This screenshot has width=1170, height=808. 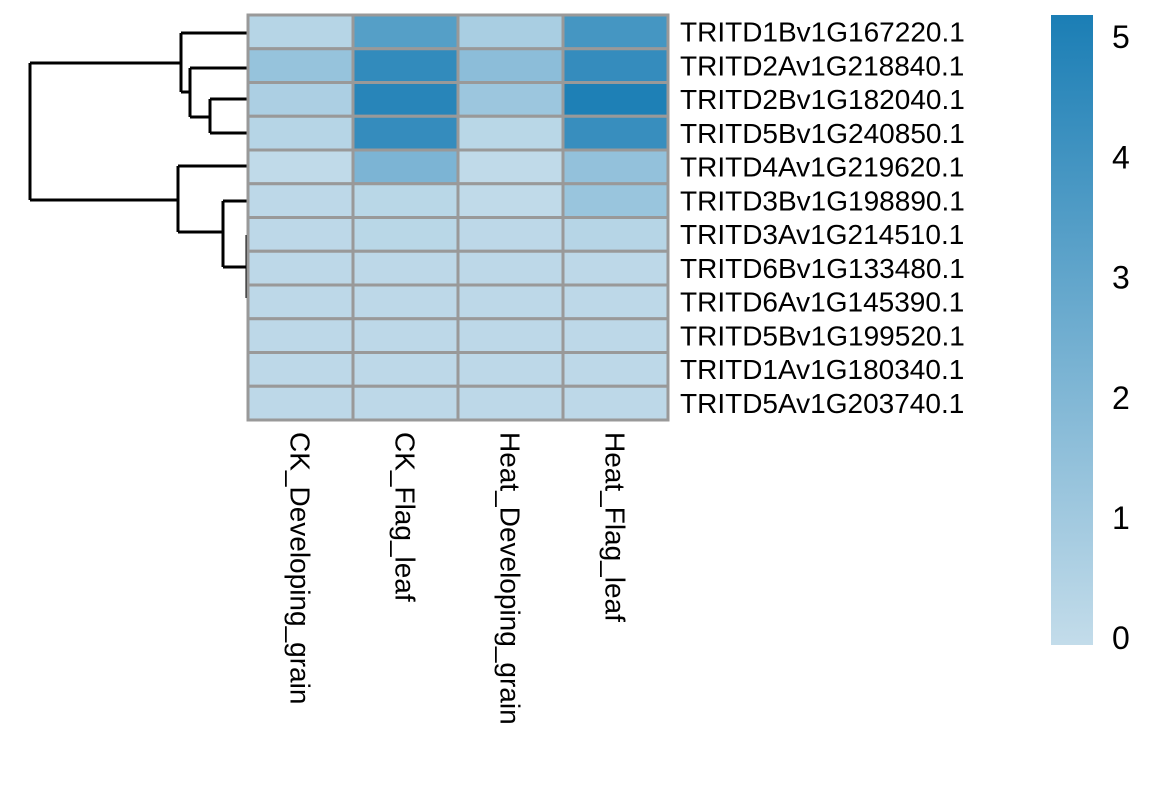 What do you see at coordinates (822, 32) in the screenshot?
I see `row-label: TRITD1Bv1G167220.1` at bounding box center [822, 32].